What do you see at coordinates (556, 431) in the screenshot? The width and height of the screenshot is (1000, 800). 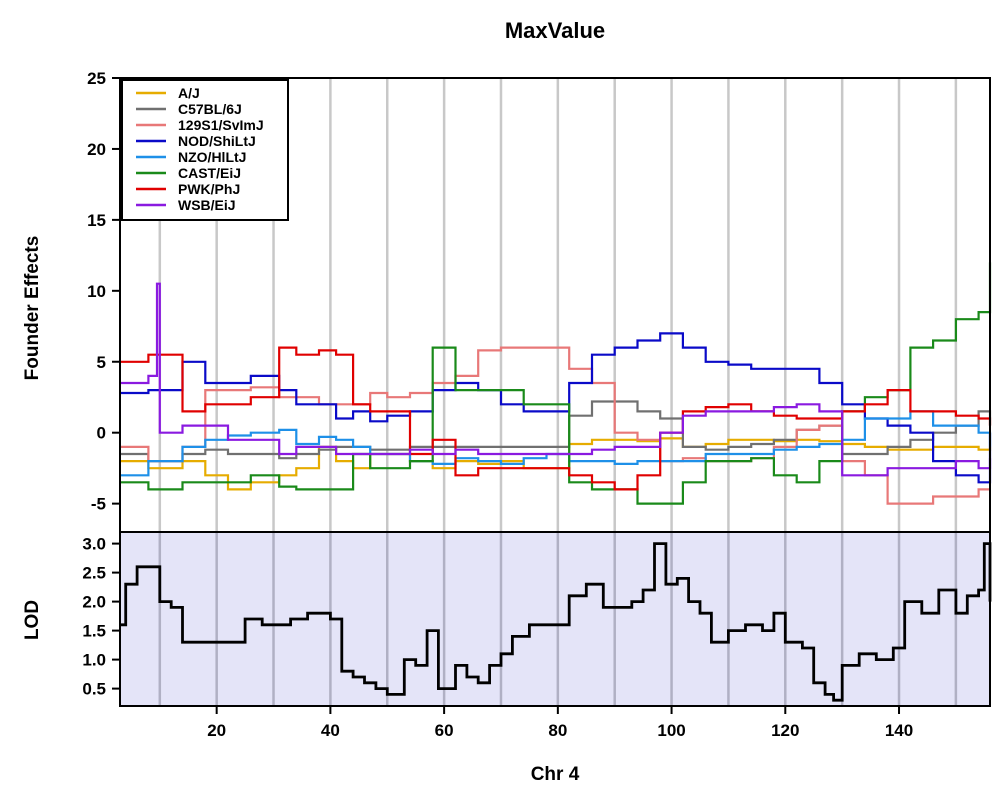 I see `series-line-c57bl-6j` at bounding box center [556, 431].